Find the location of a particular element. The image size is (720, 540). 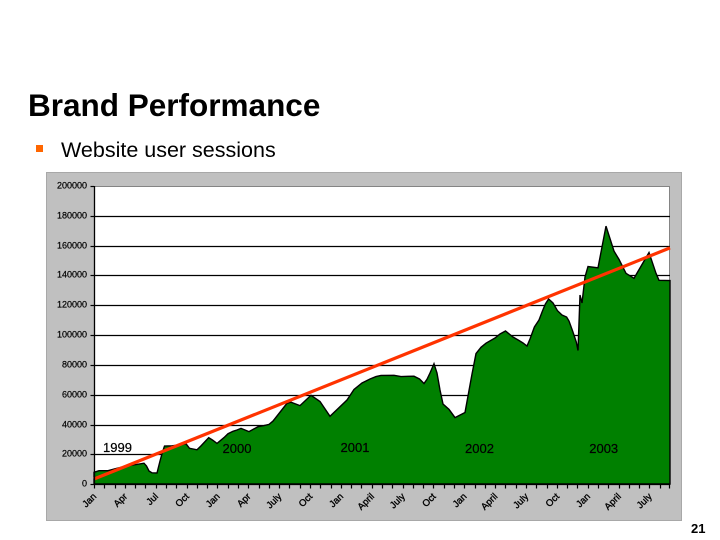

svg-text: 200000 is located at coordinates (72, 185).